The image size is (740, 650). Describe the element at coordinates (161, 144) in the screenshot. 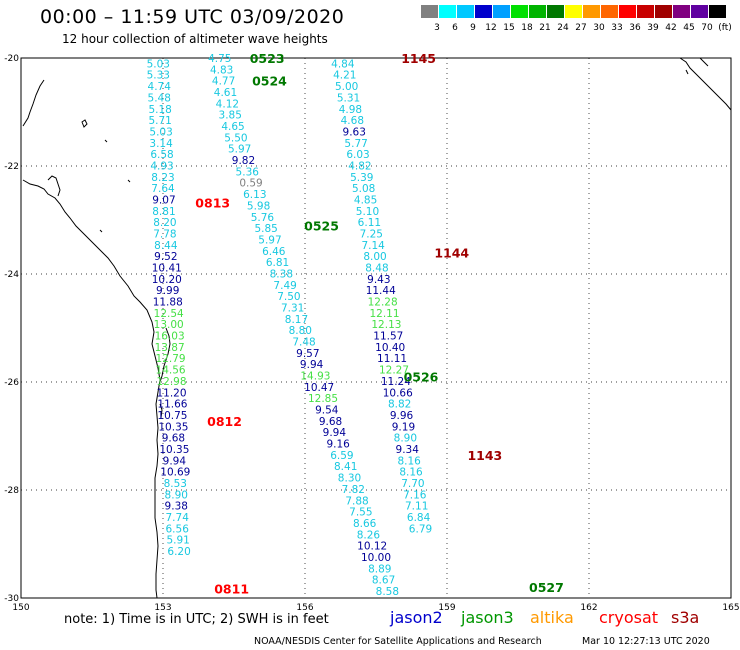

I see `swh-value-jason2: 3.14` at that location.